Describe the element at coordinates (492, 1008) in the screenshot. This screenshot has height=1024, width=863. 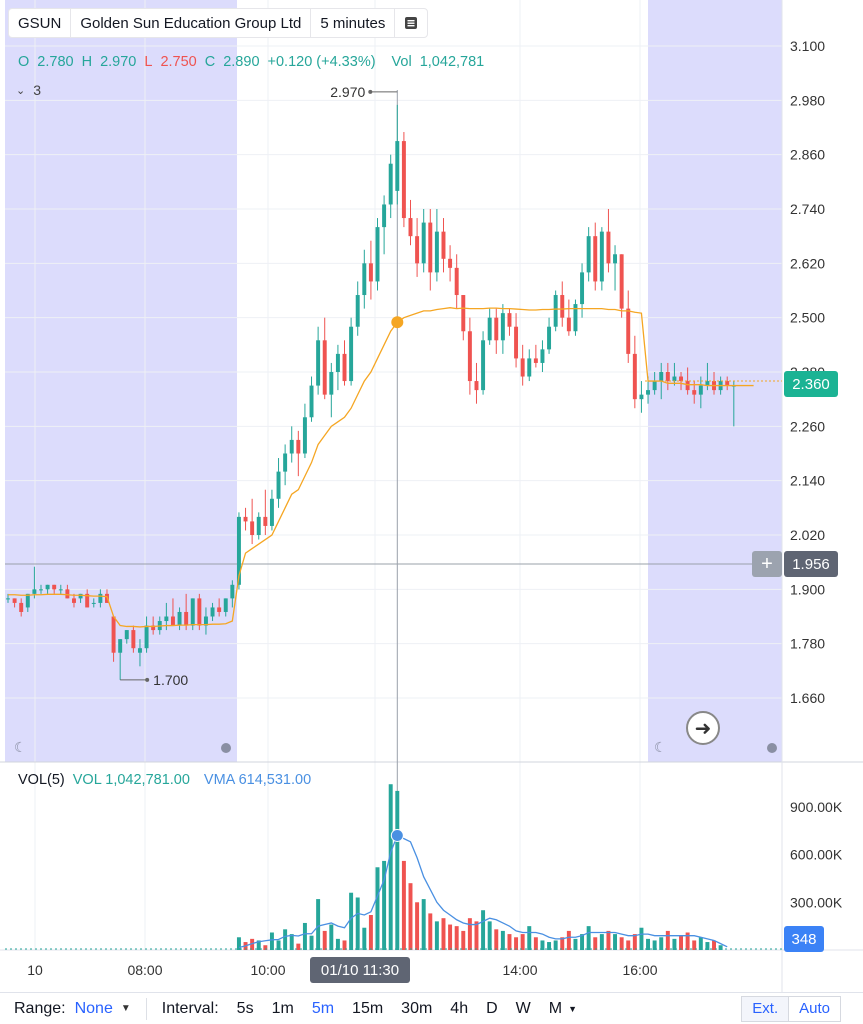
I see `interval-option: D` at that location.